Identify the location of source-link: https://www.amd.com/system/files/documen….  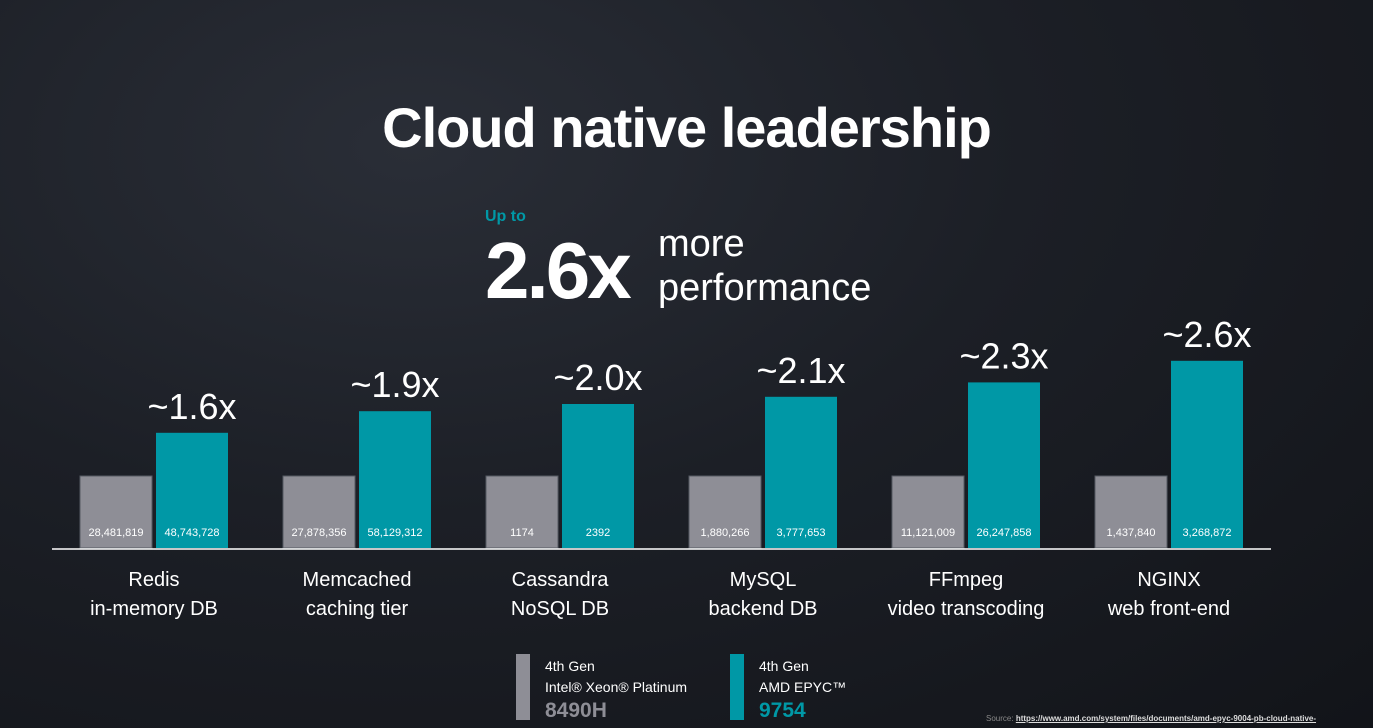
(1166, 718).